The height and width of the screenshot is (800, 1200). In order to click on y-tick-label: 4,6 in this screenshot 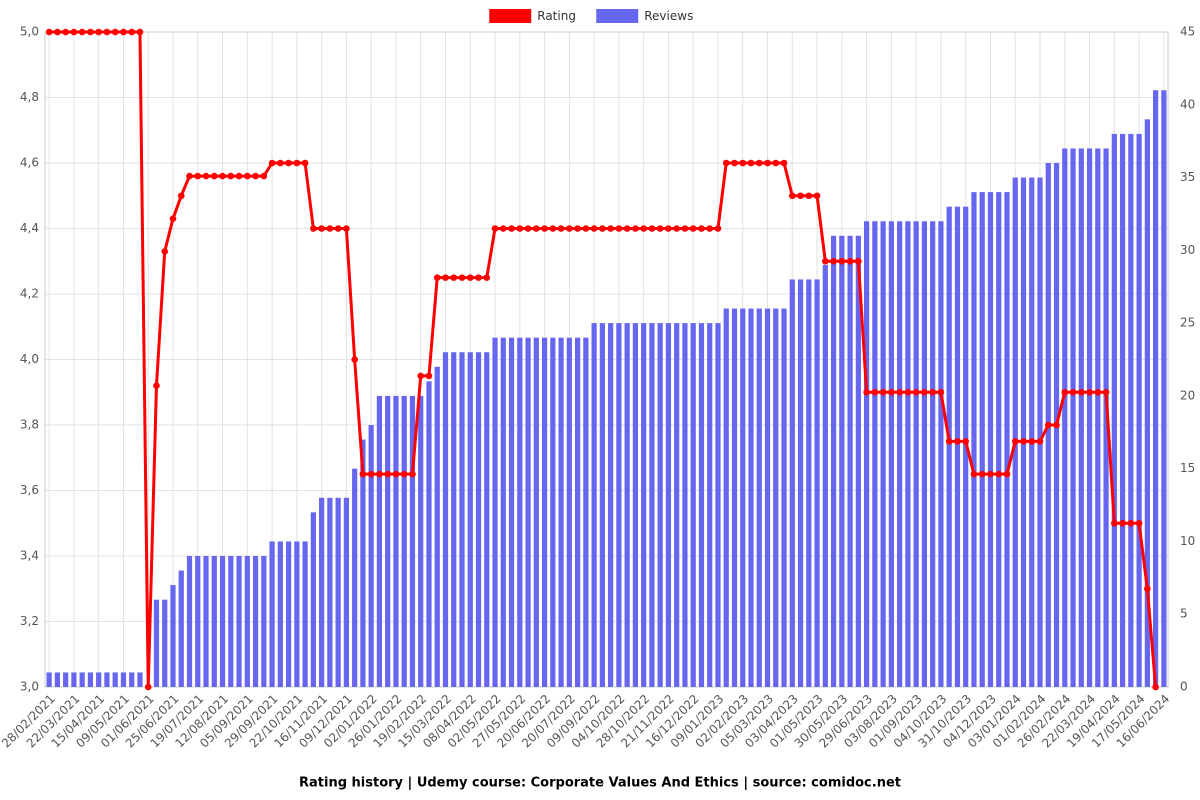, I will do `click(29, 163)`.